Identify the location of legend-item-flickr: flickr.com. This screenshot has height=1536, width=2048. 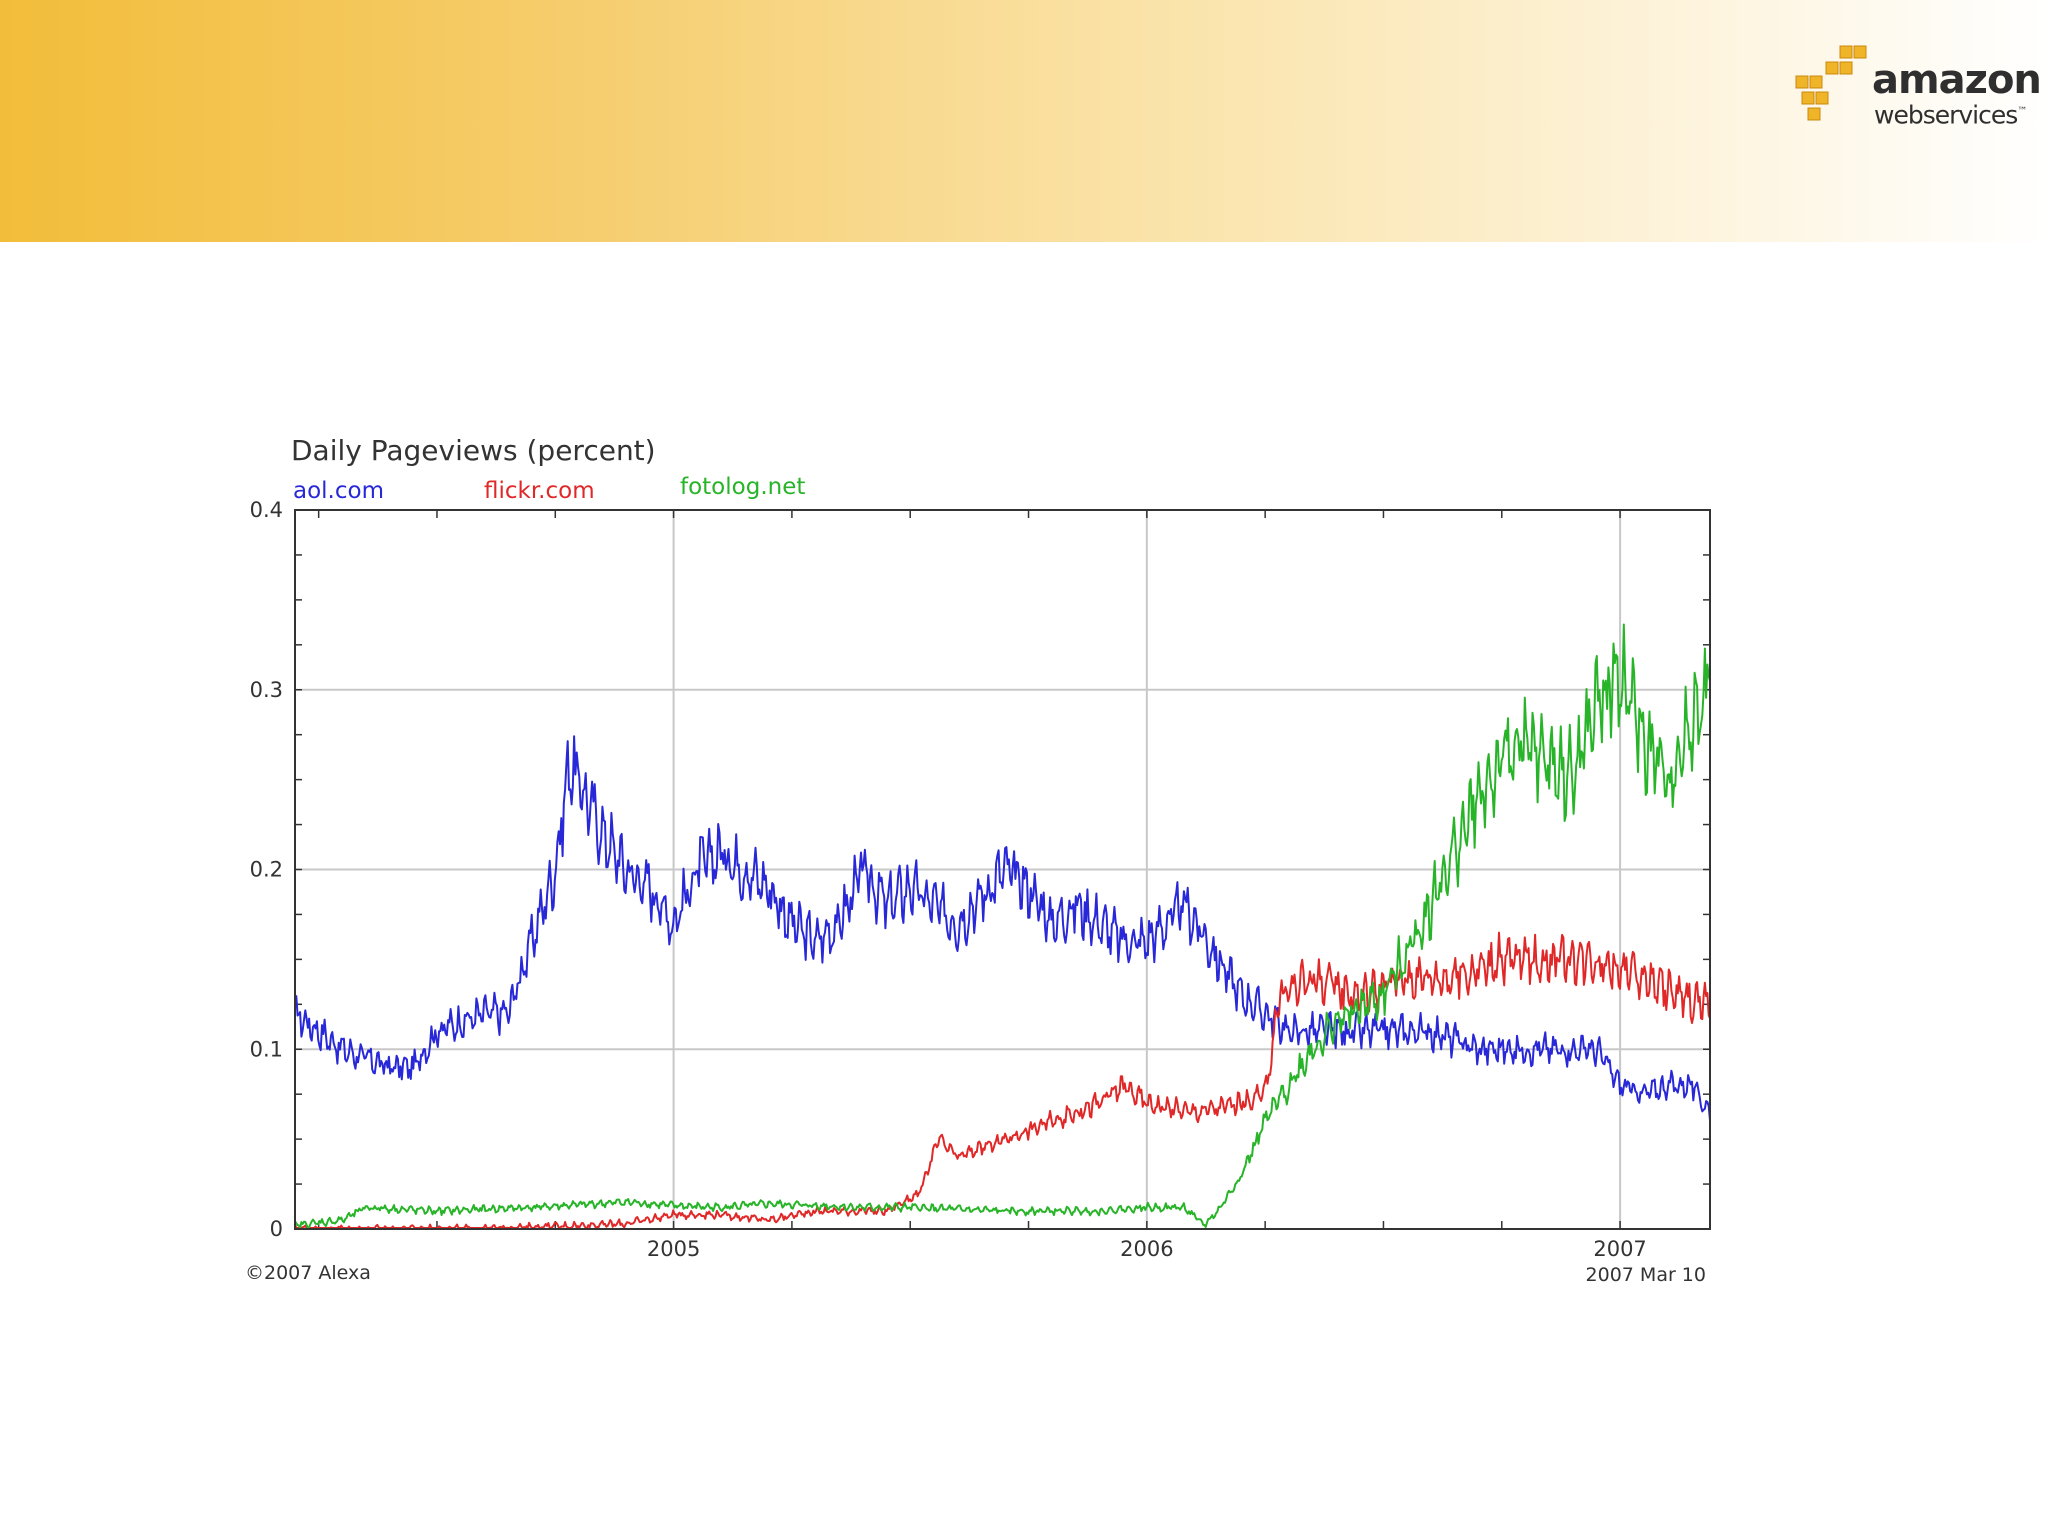
(539, 491).